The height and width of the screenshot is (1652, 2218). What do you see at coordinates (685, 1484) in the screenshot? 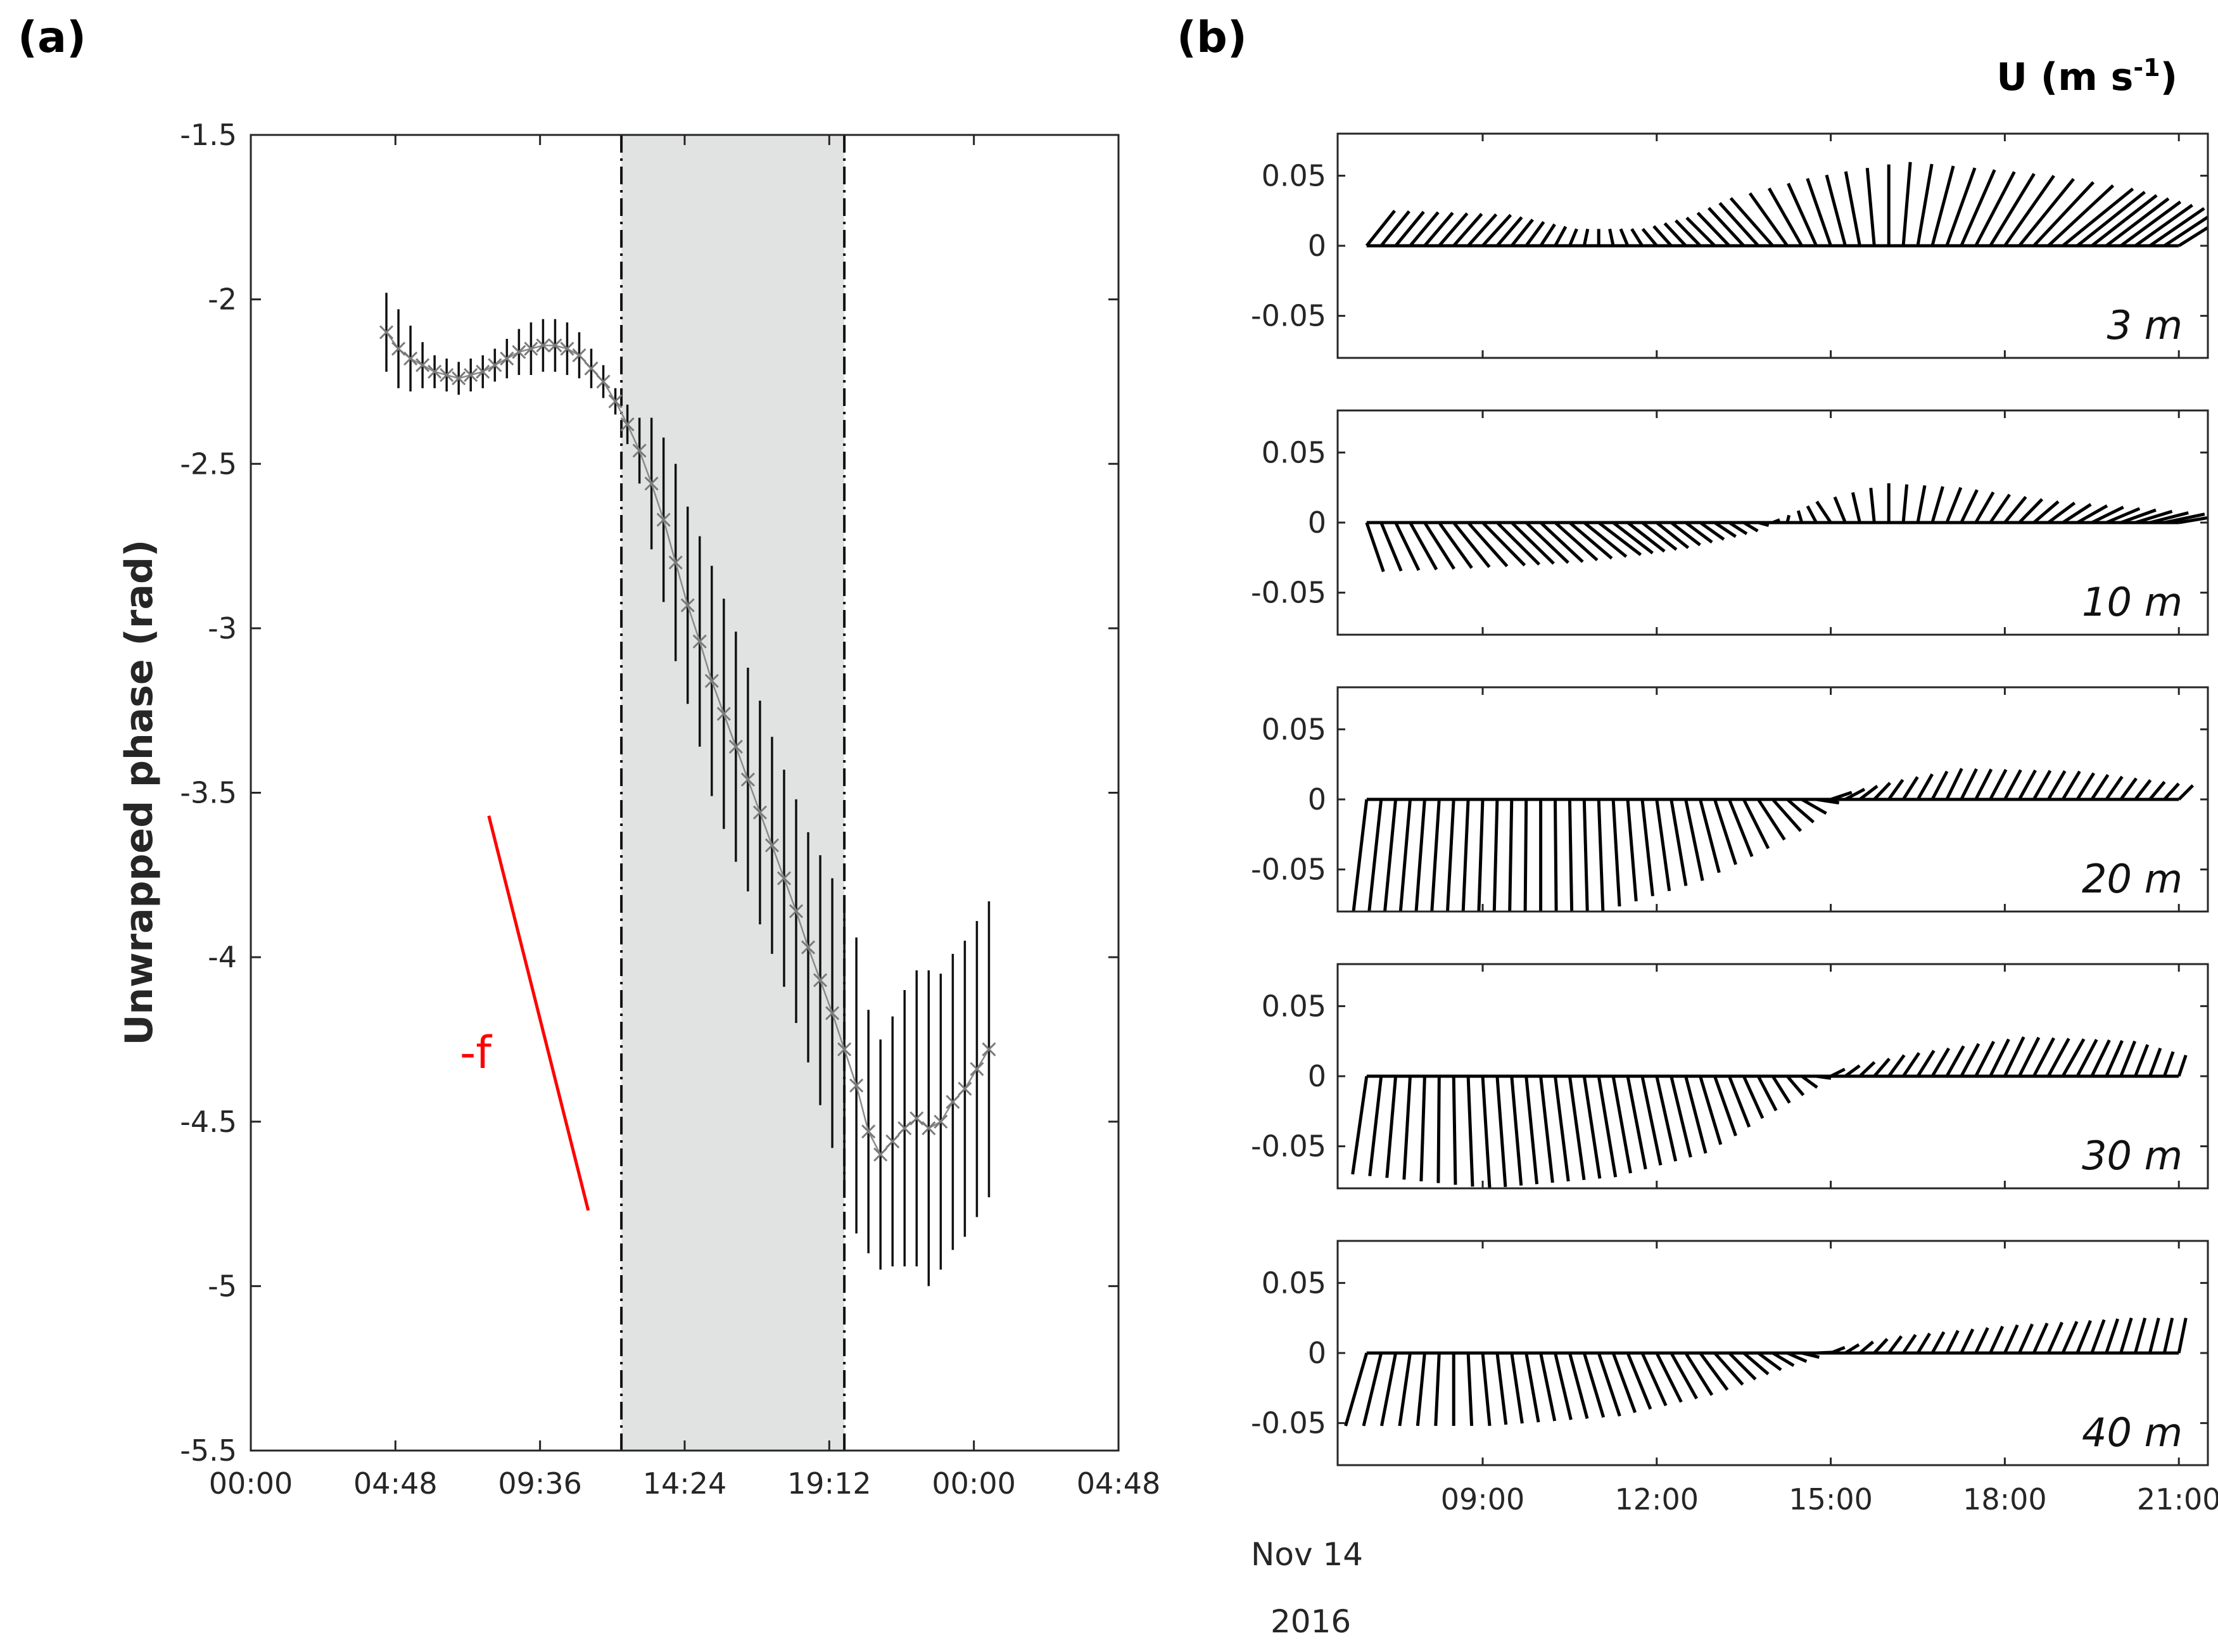
I see `x-tick-label: 14:24` at bounding box center [685, 1484].